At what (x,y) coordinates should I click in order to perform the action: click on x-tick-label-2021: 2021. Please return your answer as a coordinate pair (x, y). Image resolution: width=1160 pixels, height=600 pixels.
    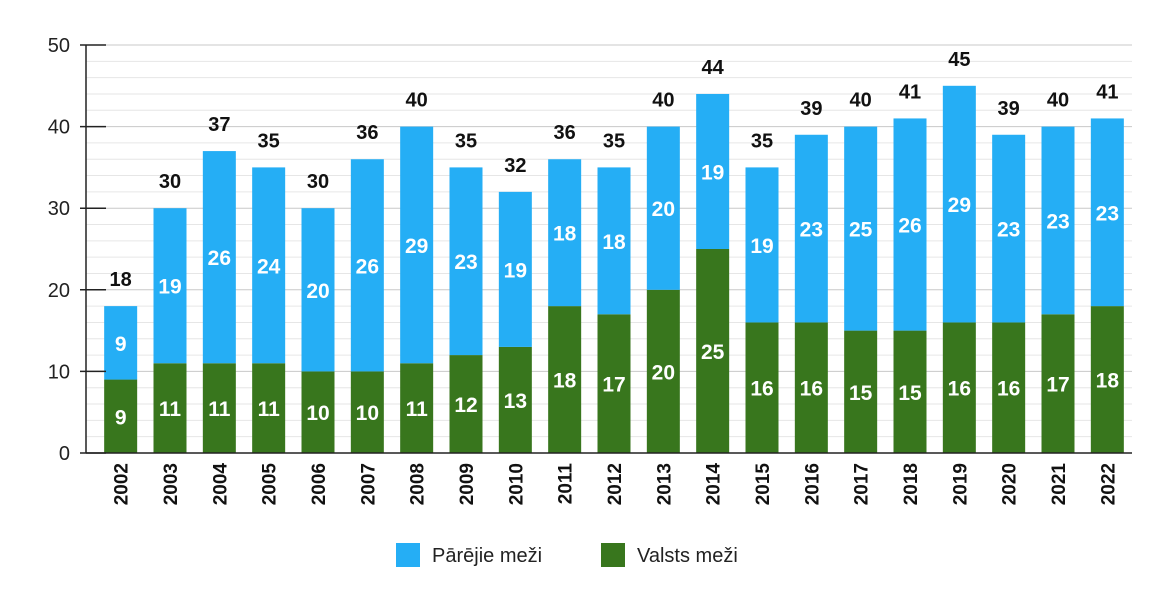
    Looking at the image, I should click on (1059, 484).